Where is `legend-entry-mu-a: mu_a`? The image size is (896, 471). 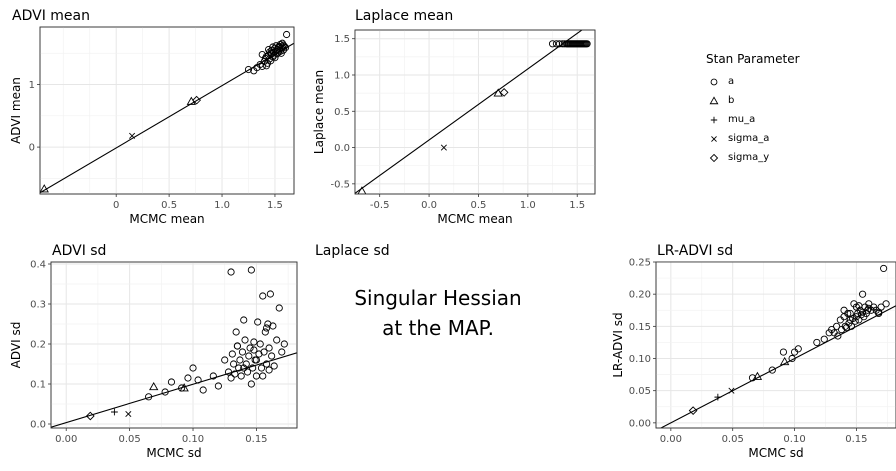 legend-entry-mu-a: mu_a is located at coordinates (753, 119).